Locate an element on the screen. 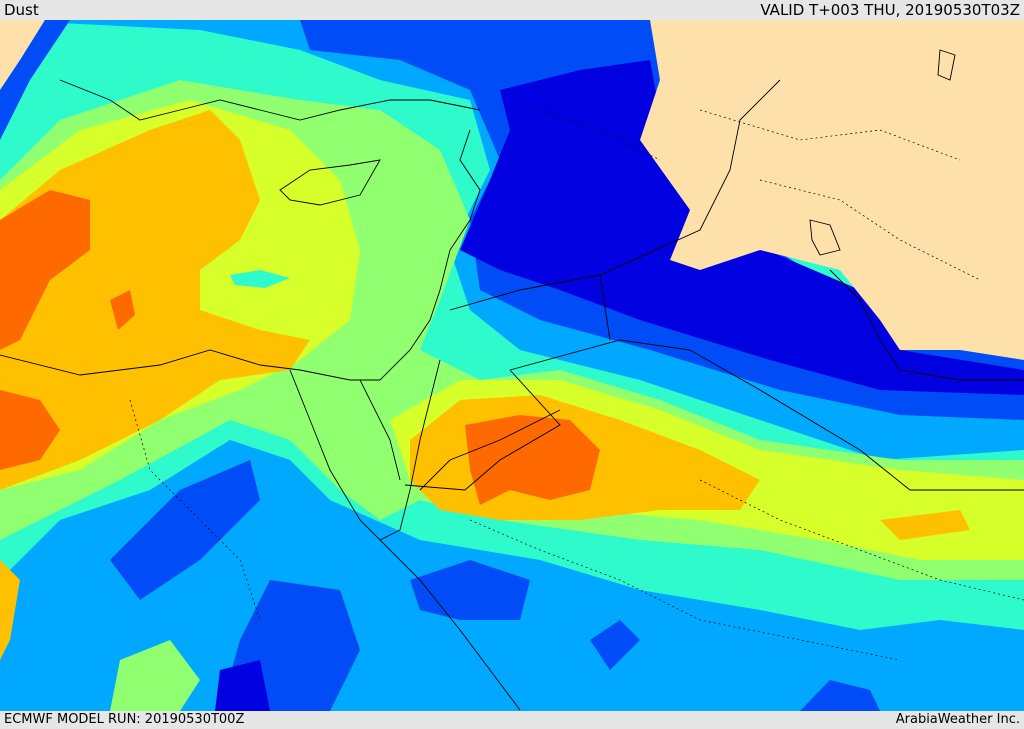  dust-level-1-sudan is located at coordinates (242, 685).